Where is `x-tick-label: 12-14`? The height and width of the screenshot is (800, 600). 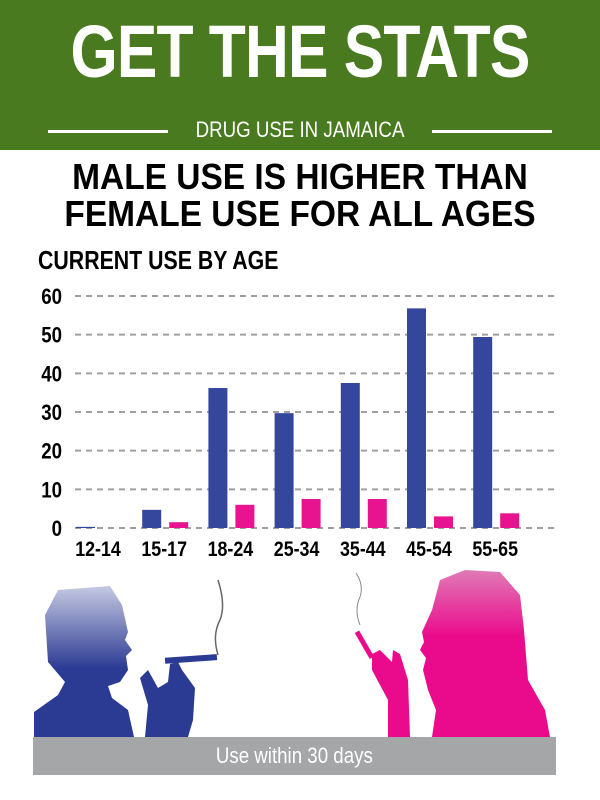 x-tick-label: 12-14 is located at coordinates (98, 550).